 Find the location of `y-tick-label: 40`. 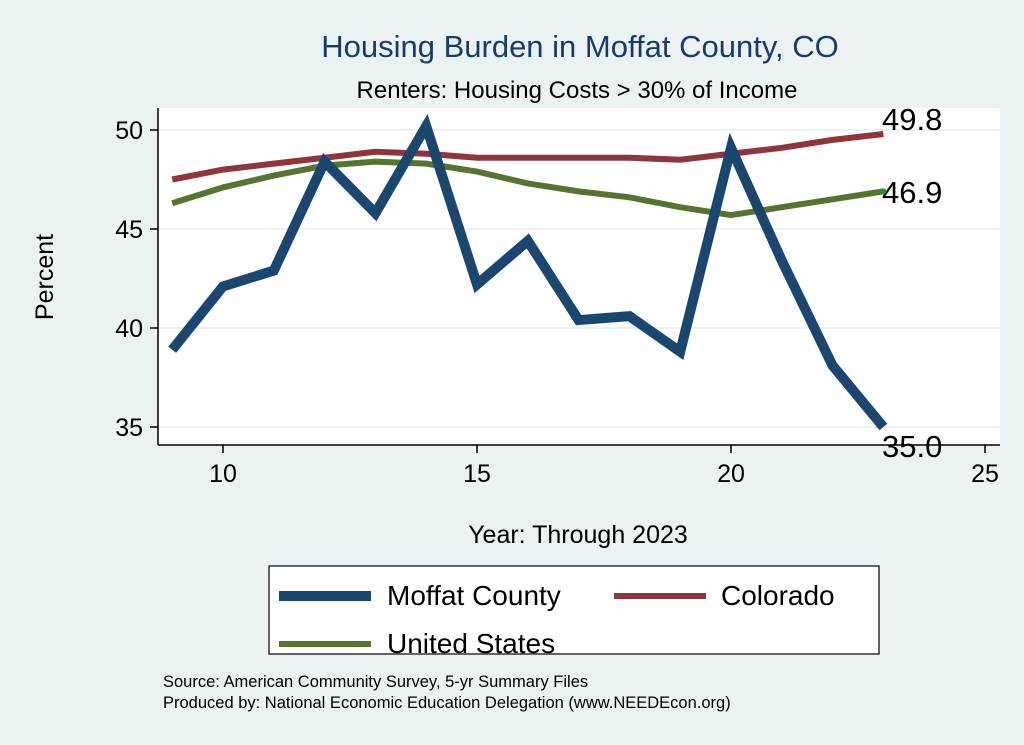

y-tick-label: 40 is located at coordinates (129, 329).